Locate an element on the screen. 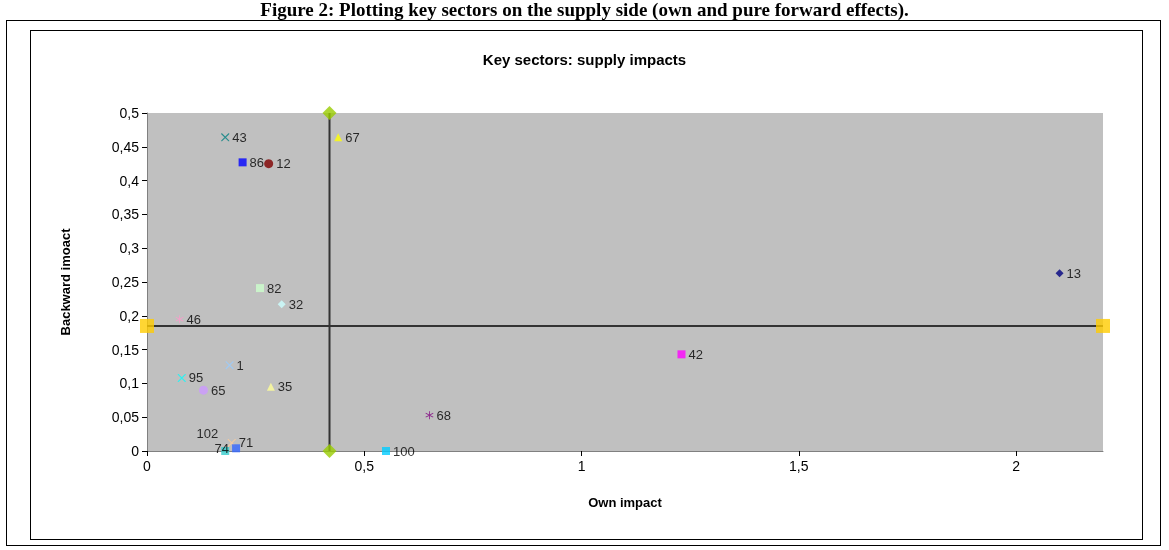  series-label: 35 is located at coordinates (285, 387).